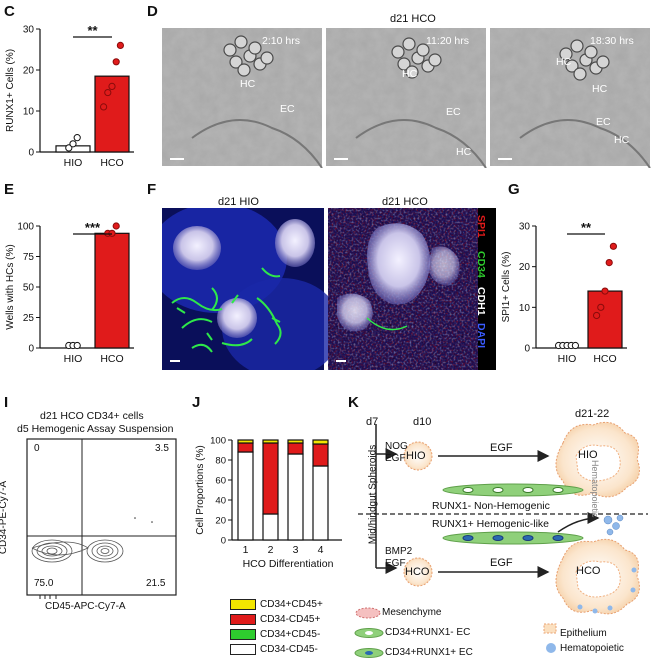 This screenshot has height=663, width=654. What do you see at coordinates (501, 563) in the screenshot?
I see `k-egf-bottom: EGF` at bounding box center [501, 563].